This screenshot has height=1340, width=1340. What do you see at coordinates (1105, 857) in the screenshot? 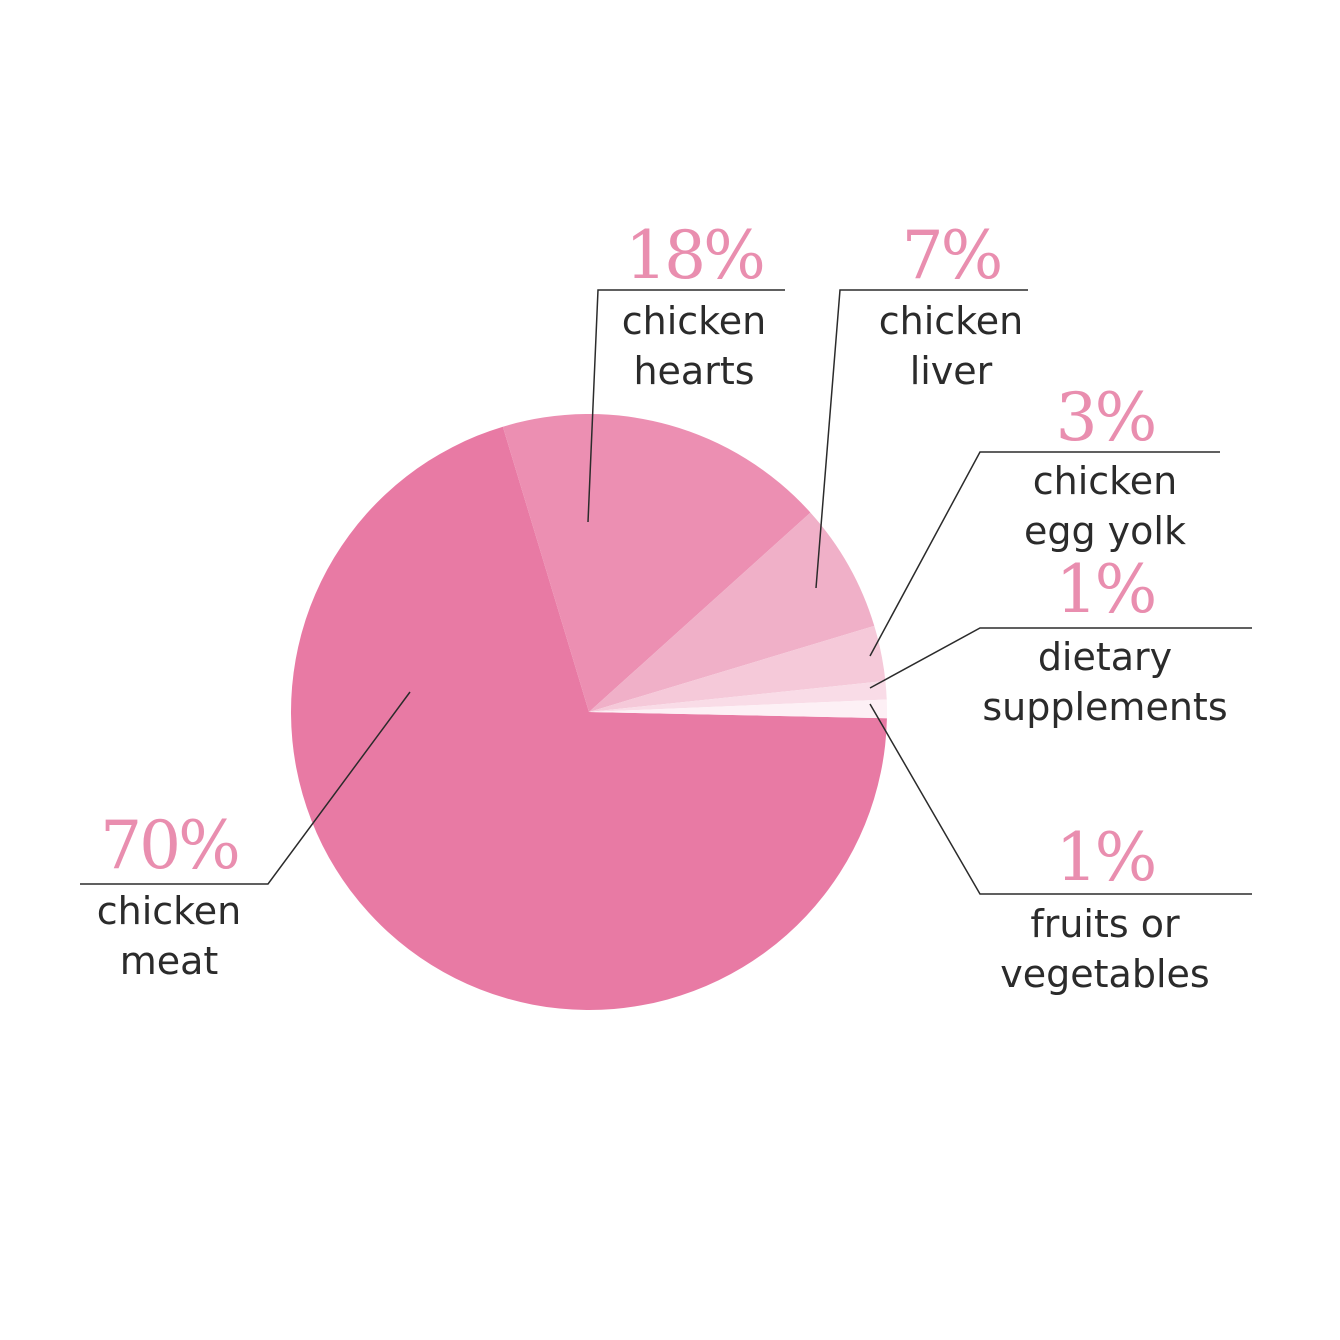
I see `value-label-fruits-or-vegetables: 1%` at bounding box center [1105, 857].